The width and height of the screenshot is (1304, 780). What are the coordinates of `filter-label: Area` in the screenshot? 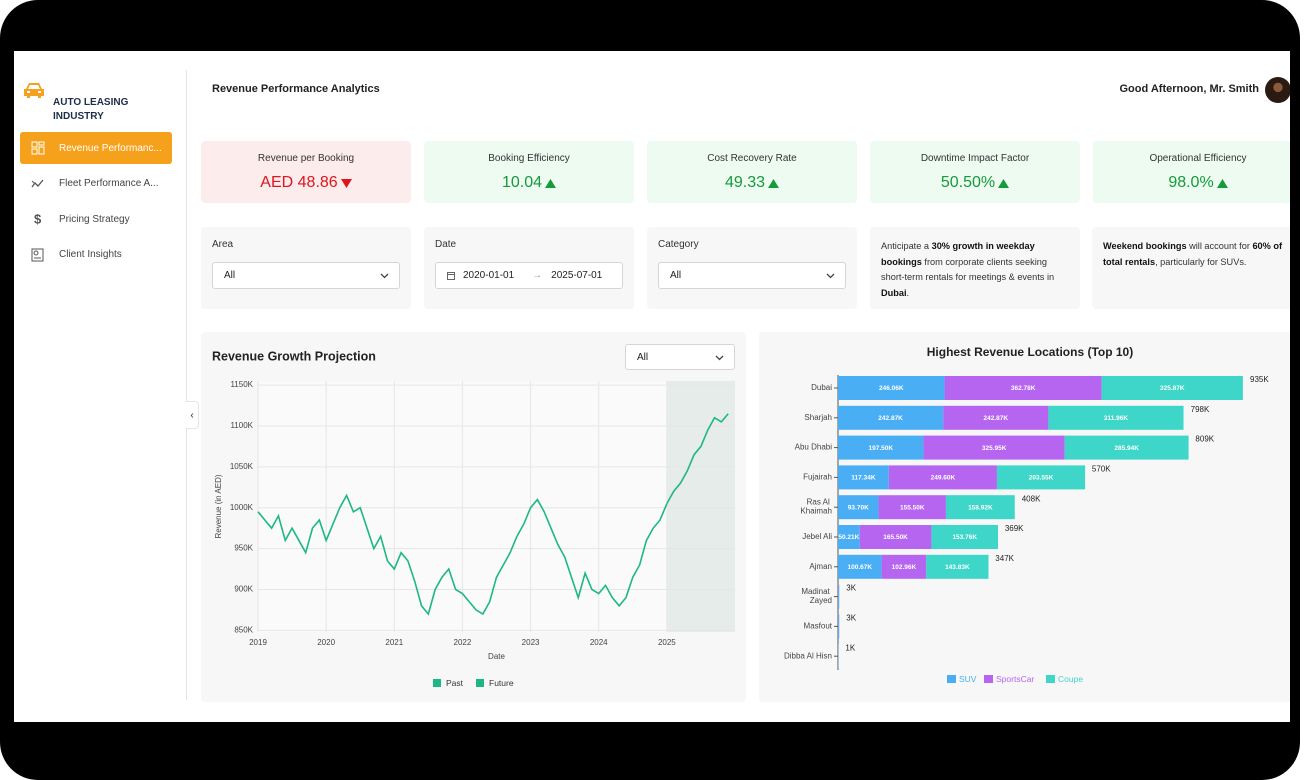 It's located at (222, 244).